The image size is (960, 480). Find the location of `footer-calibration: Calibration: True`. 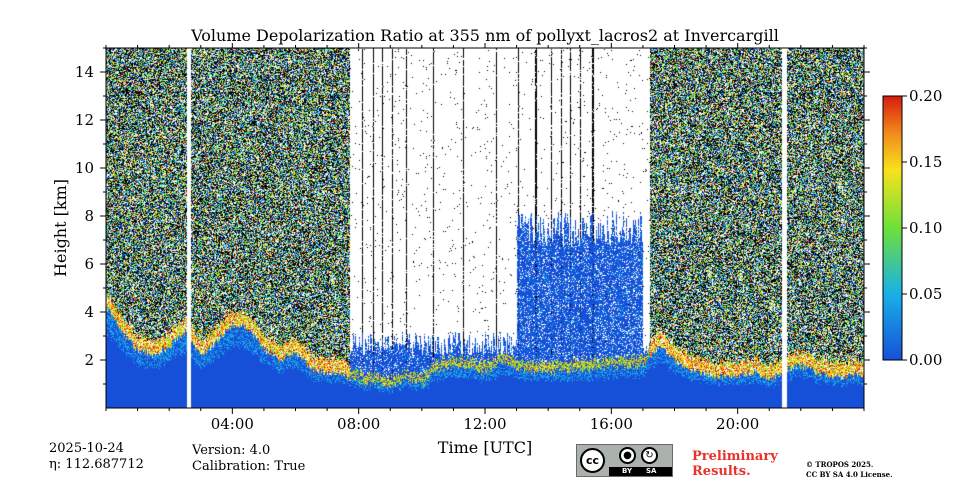

footer-calibration: Calibration: True is located at coordinates (249, 466).